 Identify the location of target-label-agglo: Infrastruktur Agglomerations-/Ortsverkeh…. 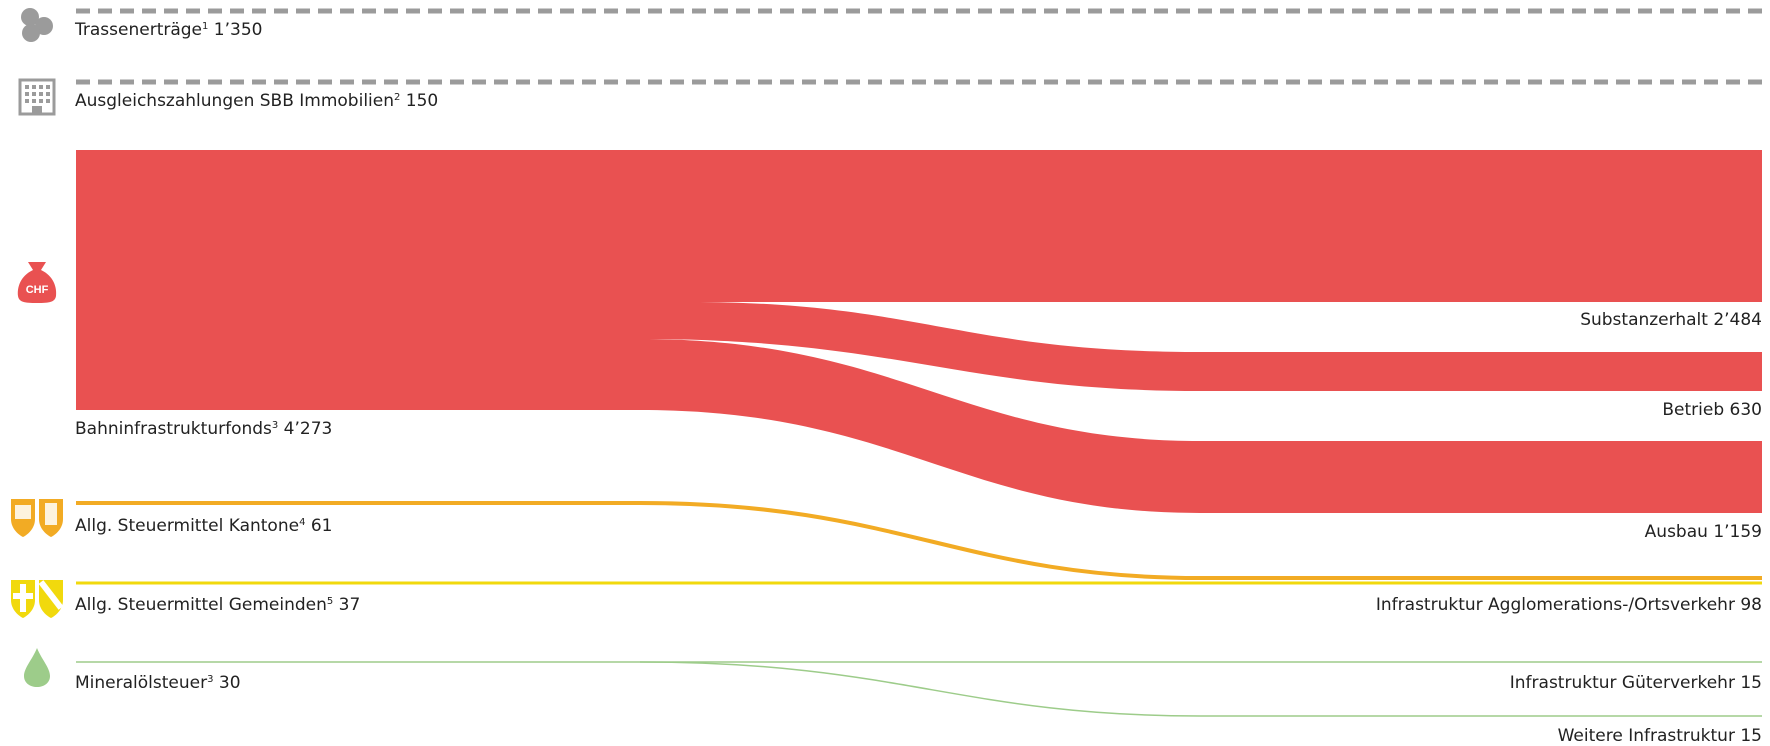
(1568, 605).